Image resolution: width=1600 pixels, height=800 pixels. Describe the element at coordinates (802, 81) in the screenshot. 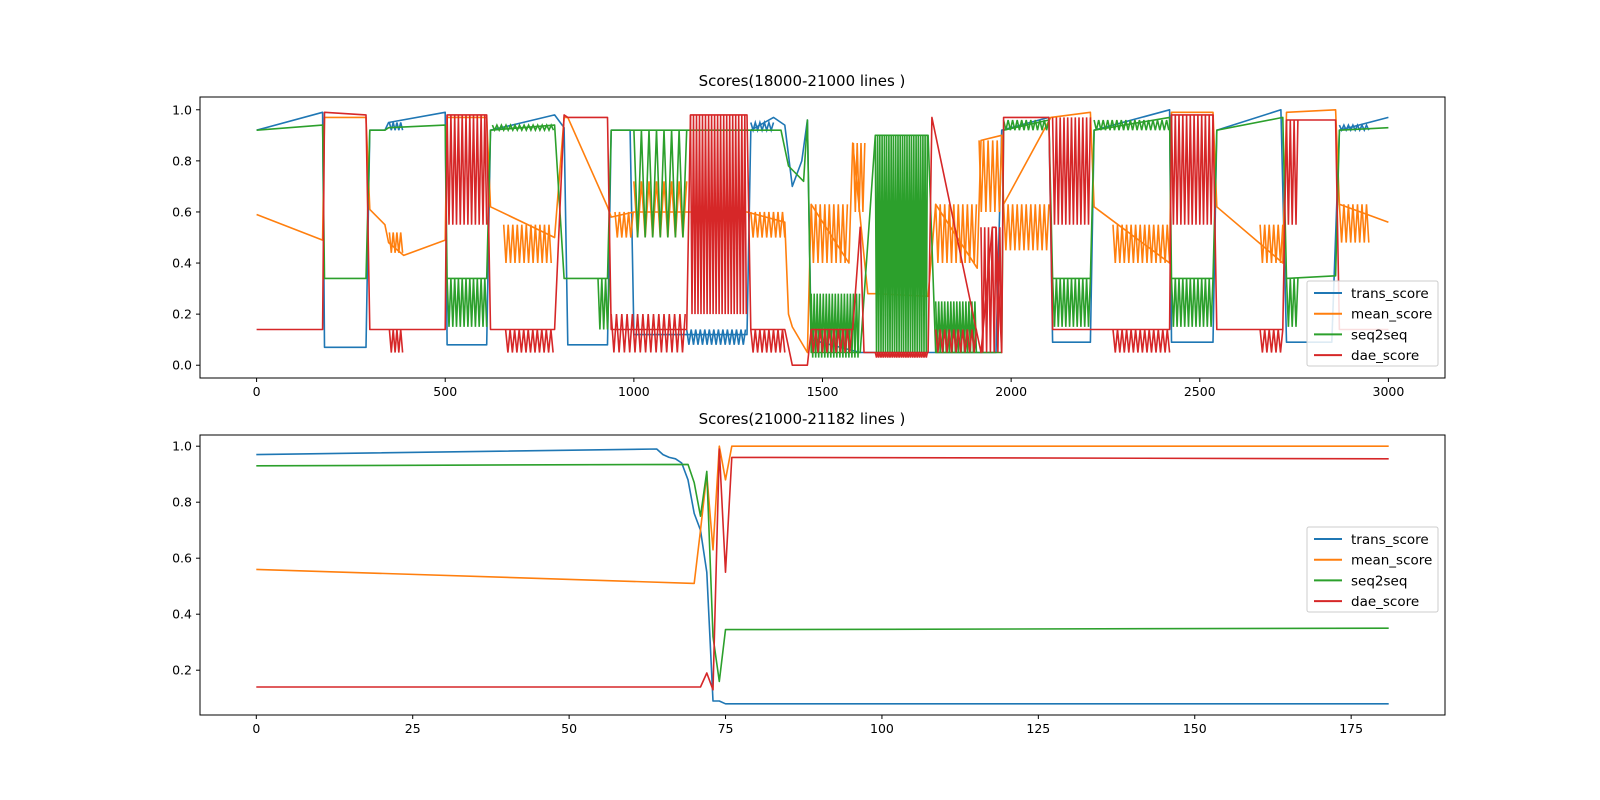

I see `chart-title: Scores(18000-21000 lines )` at that location.